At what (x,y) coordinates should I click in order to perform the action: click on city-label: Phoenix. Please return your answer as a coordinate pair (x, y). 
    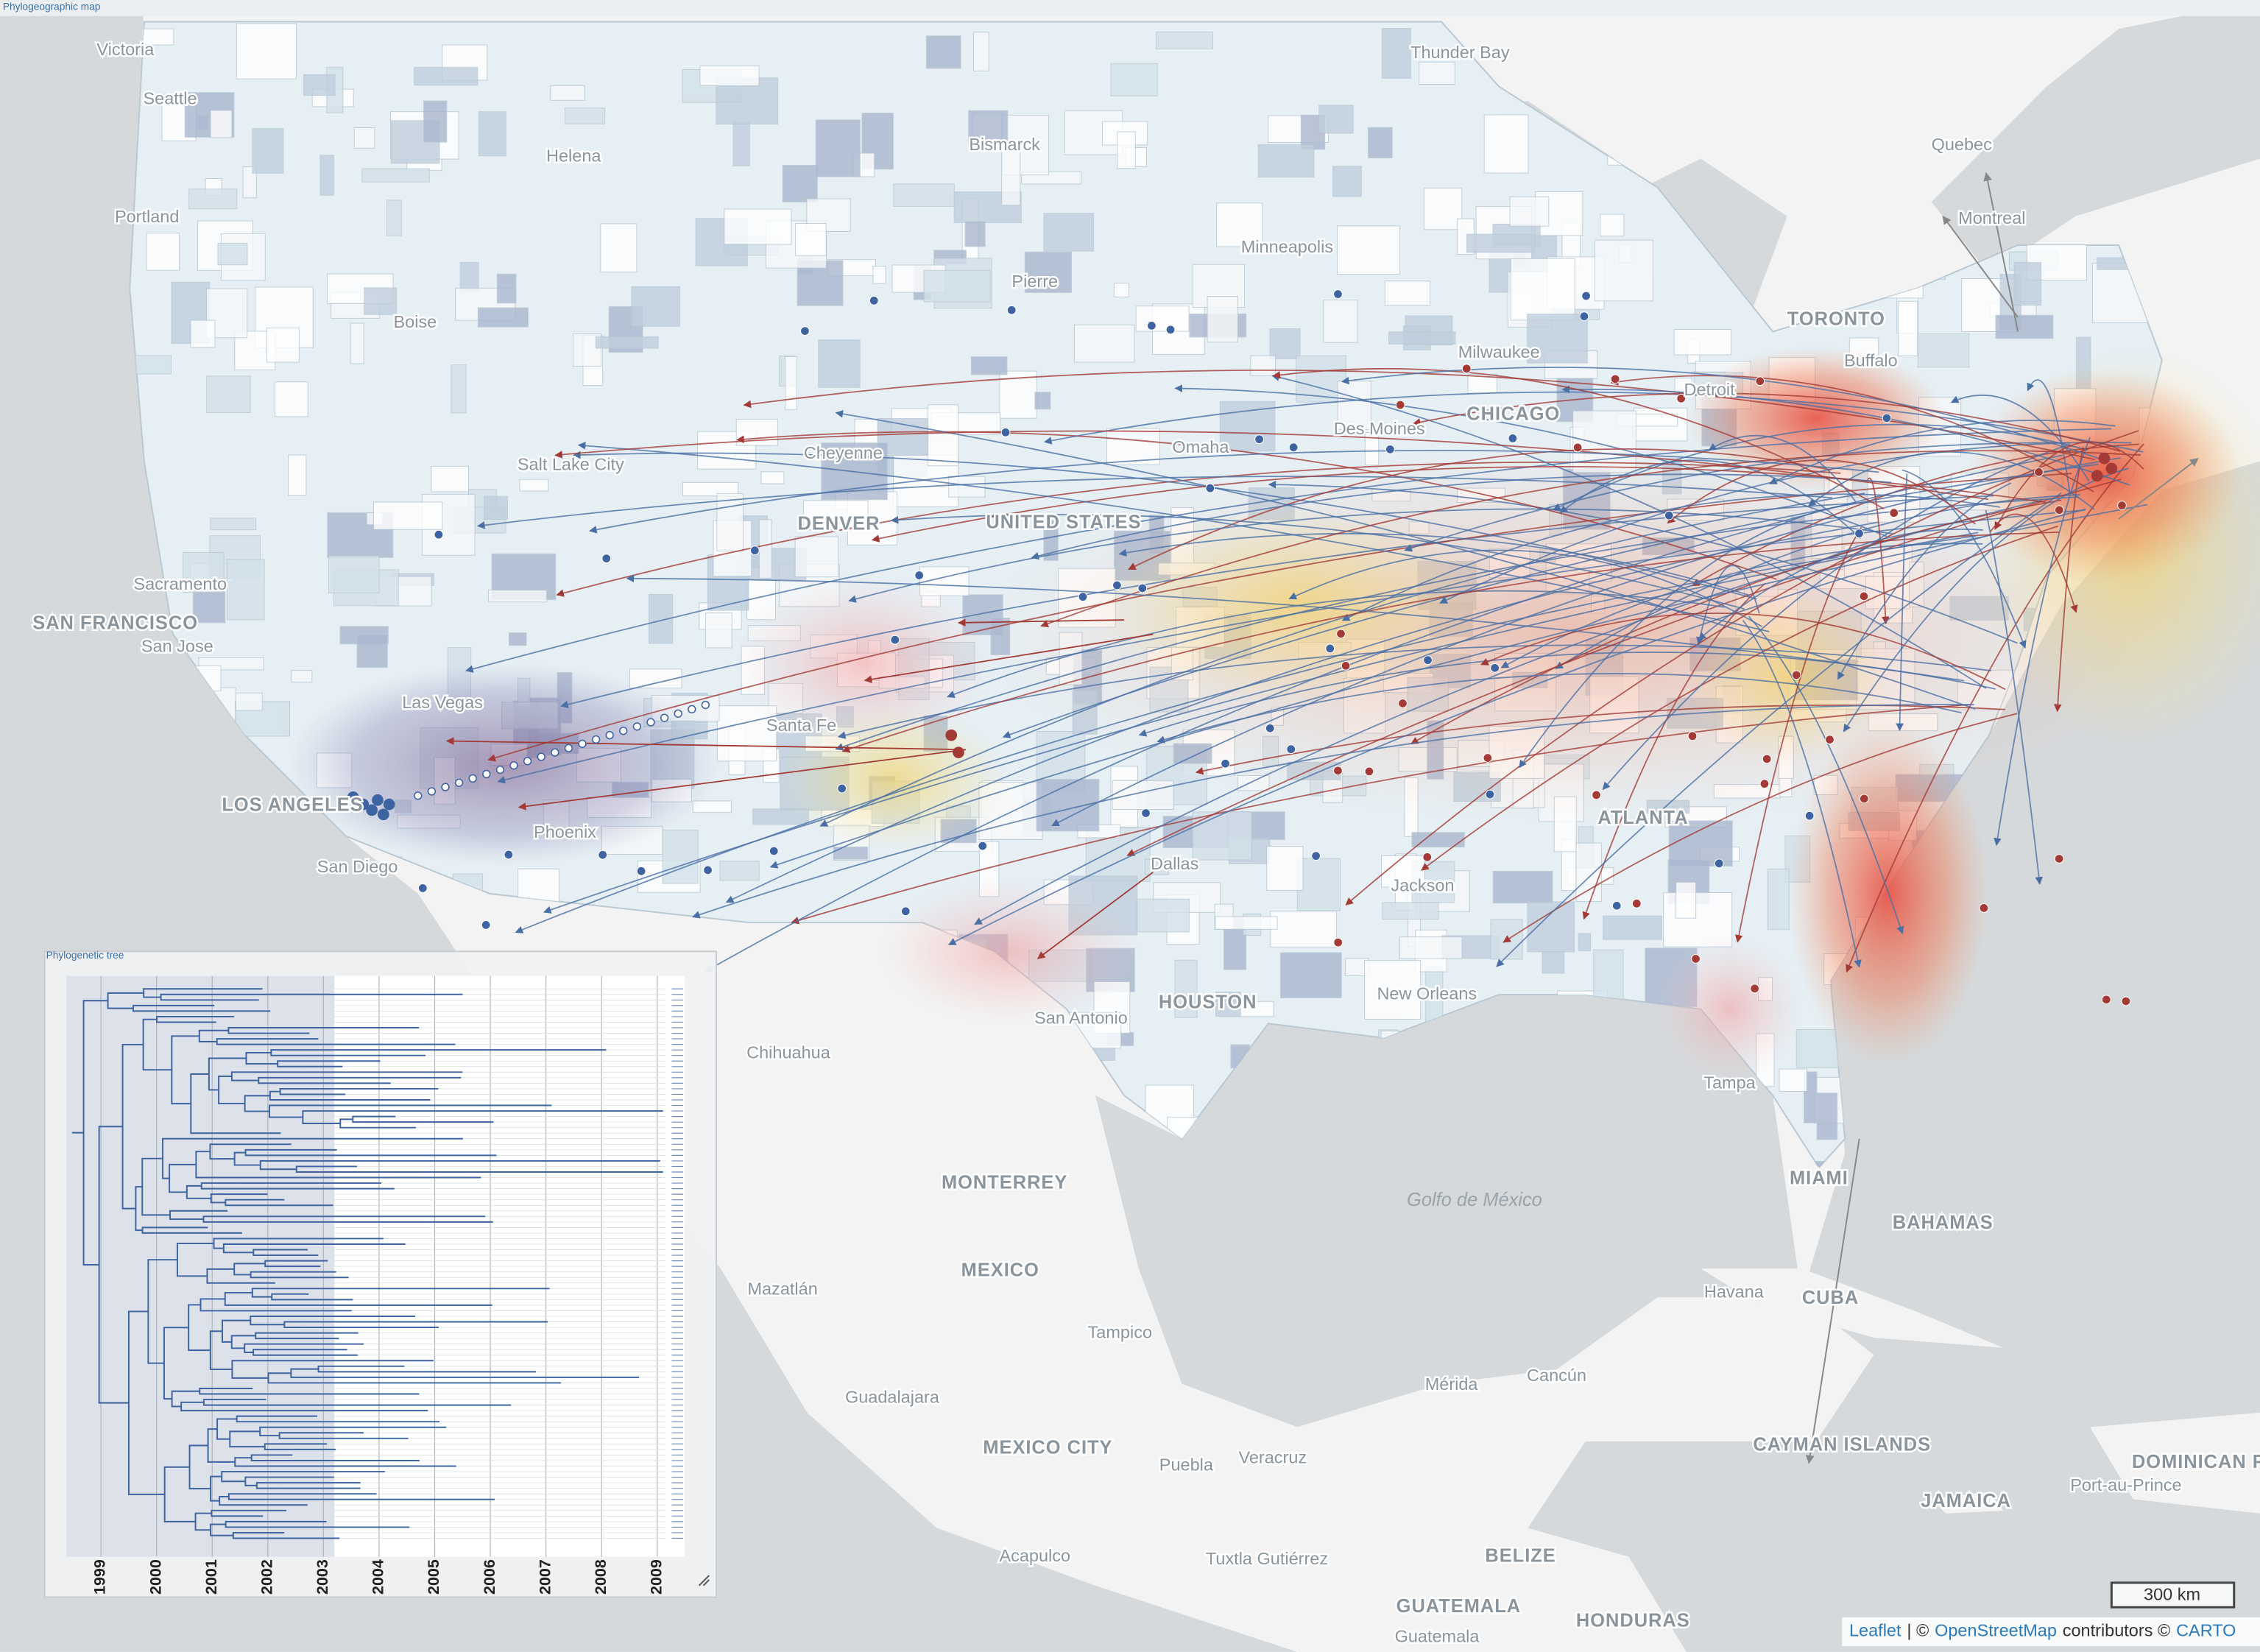
    Looking at the image, I should click on (565, 831).